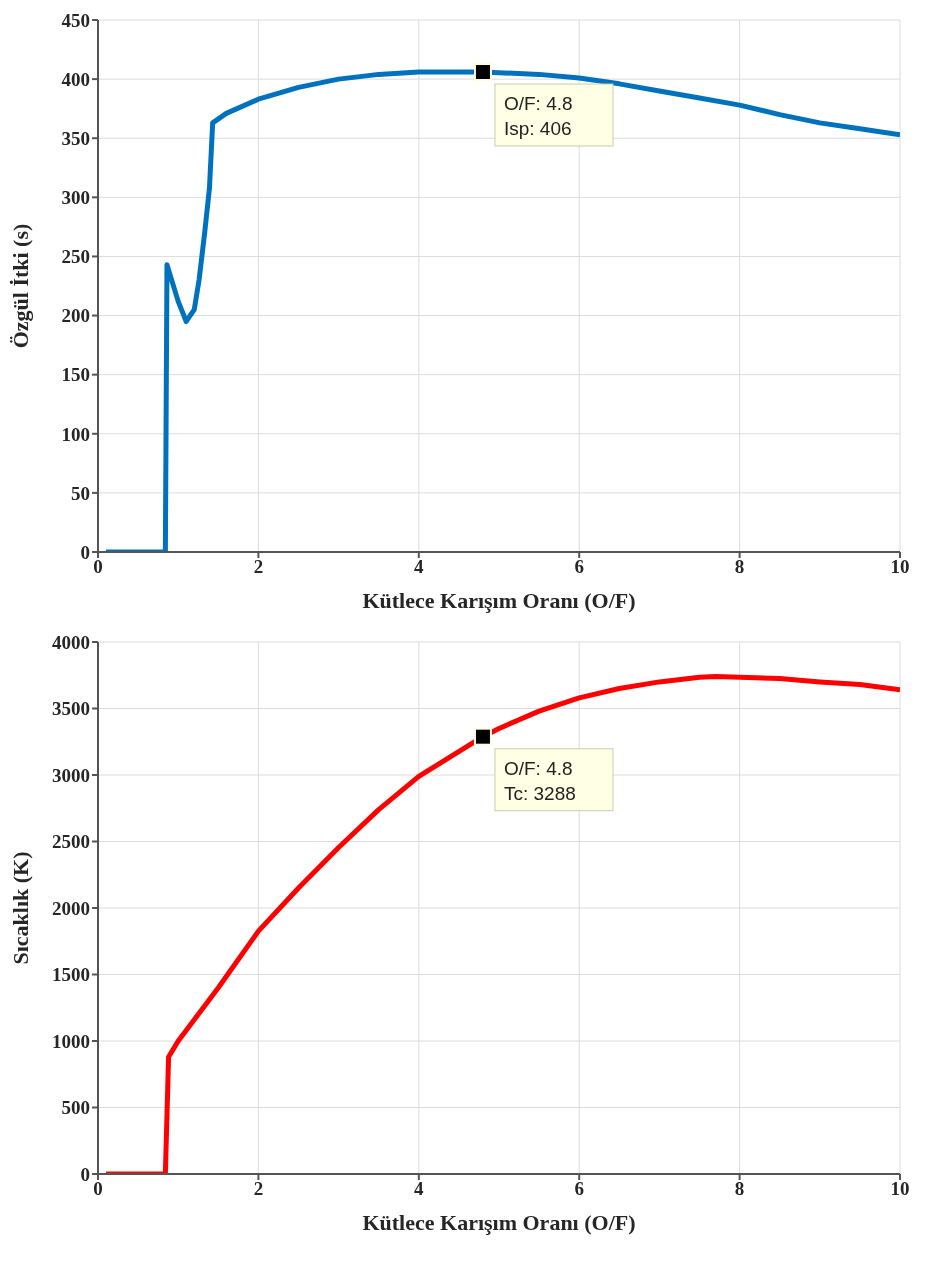  I want to click on y-tick-label: 1500, so click(71, 975).